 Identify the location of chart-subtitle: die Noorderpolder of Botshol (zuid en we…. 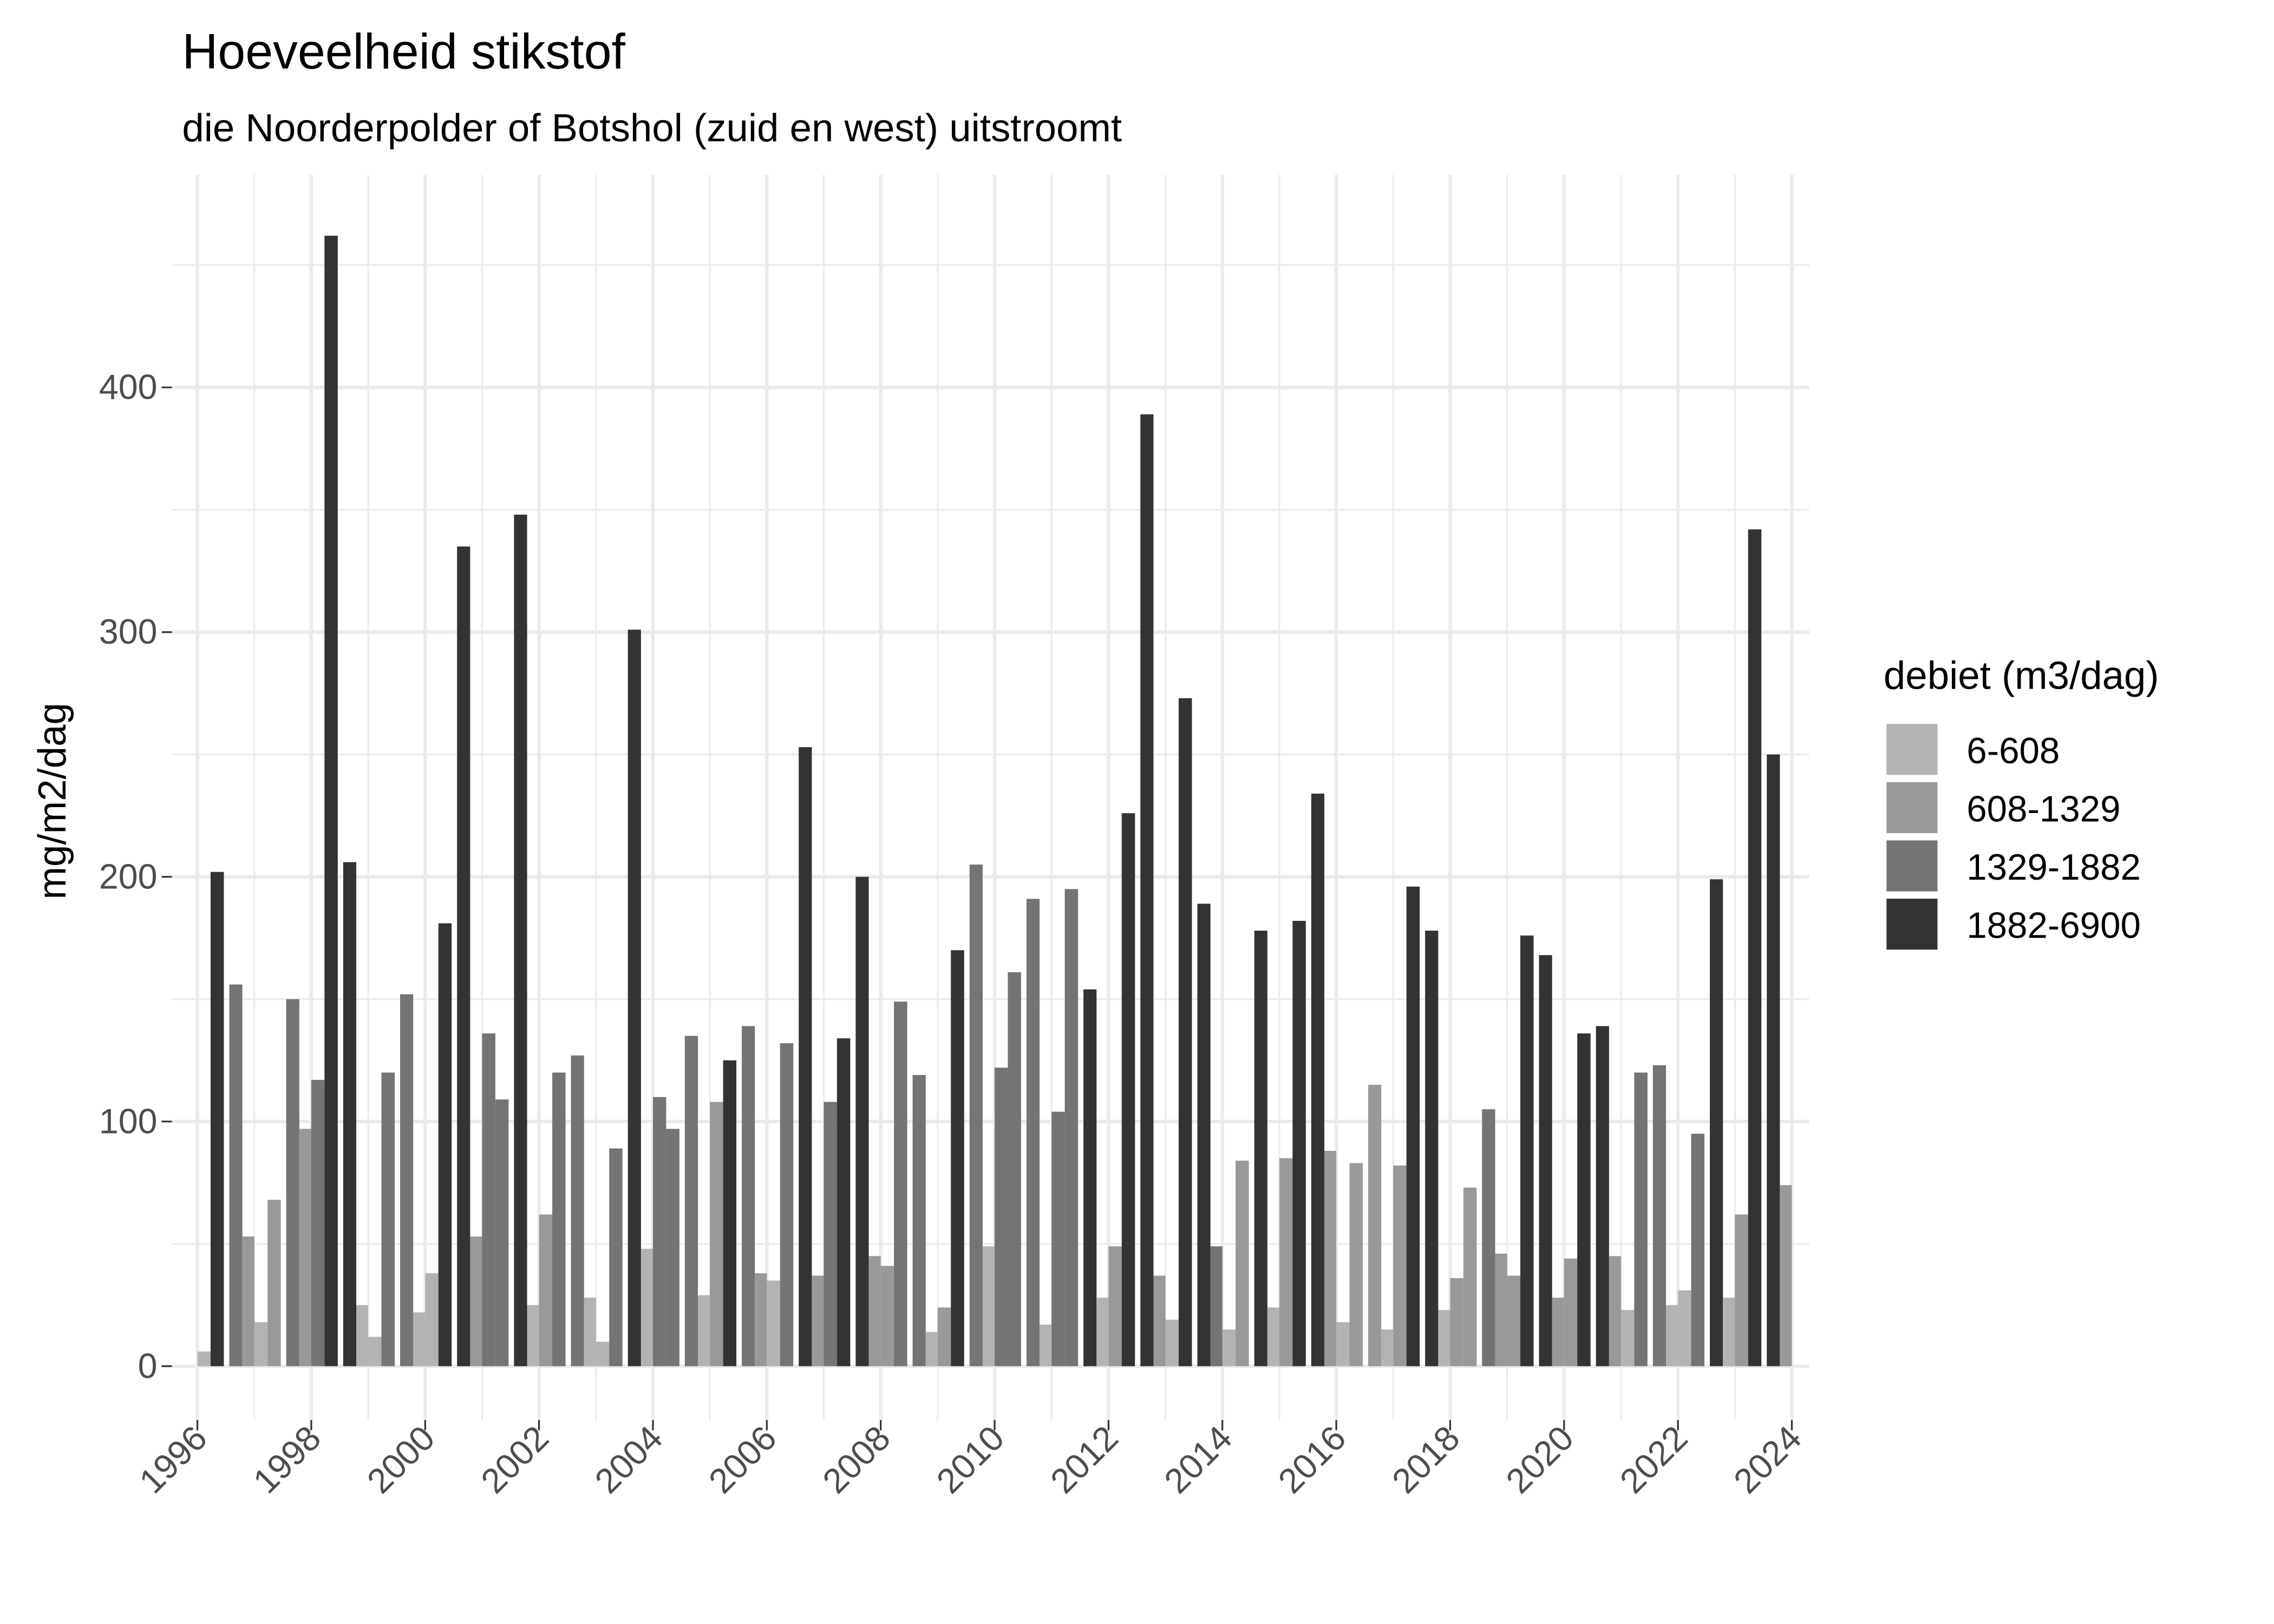
(652, 128).